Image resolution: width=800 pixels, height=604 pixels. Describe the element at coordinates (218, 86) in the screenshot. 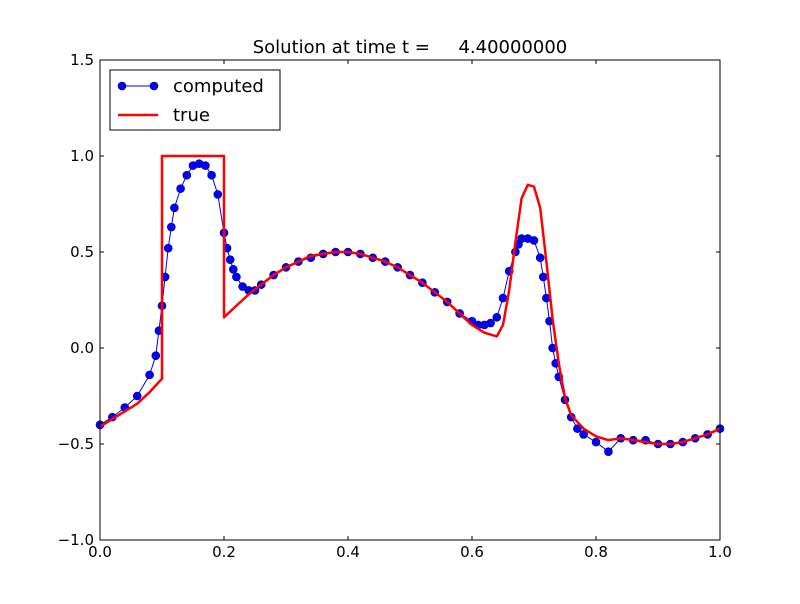

I see `legend-computed-label: computed` at that location.